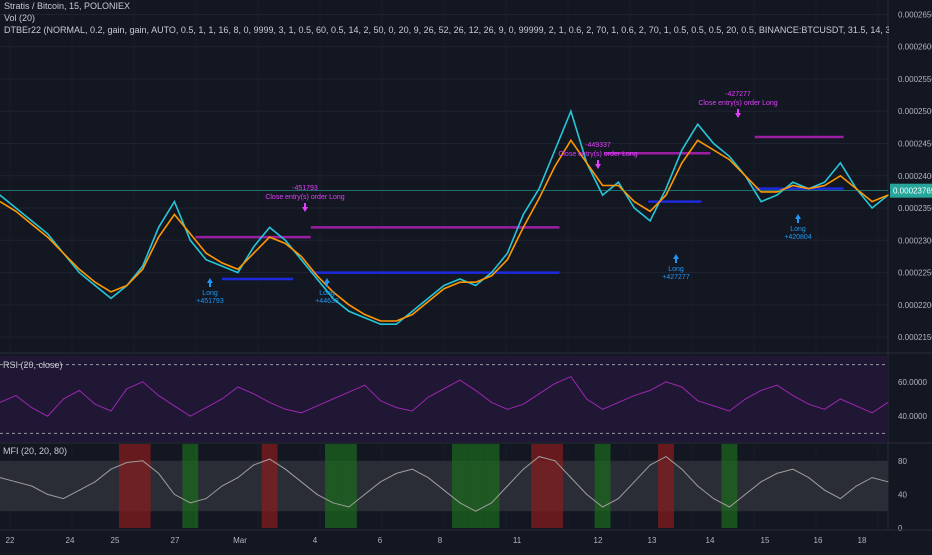  I want to click on time-tick-label: 6, so click(380, 540).